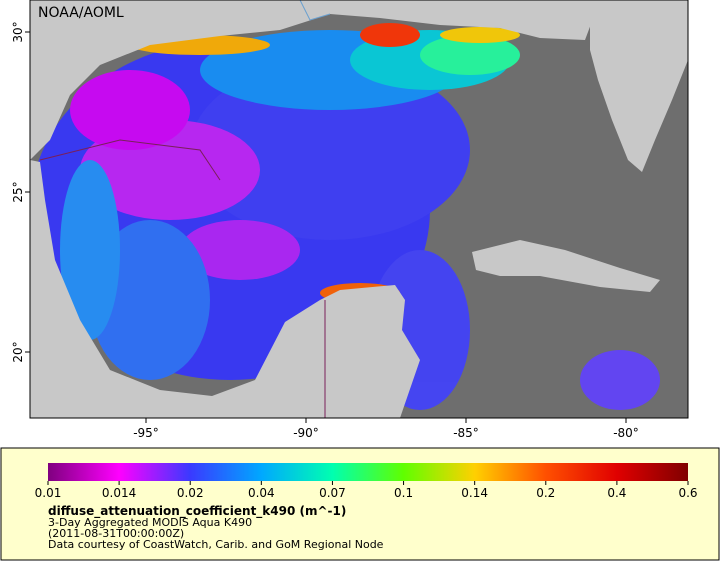 The width and height of the screenshot is (720, 565). I want to click on legend-time: (2011-08-31T00:00:00Z), so click(116, 533).